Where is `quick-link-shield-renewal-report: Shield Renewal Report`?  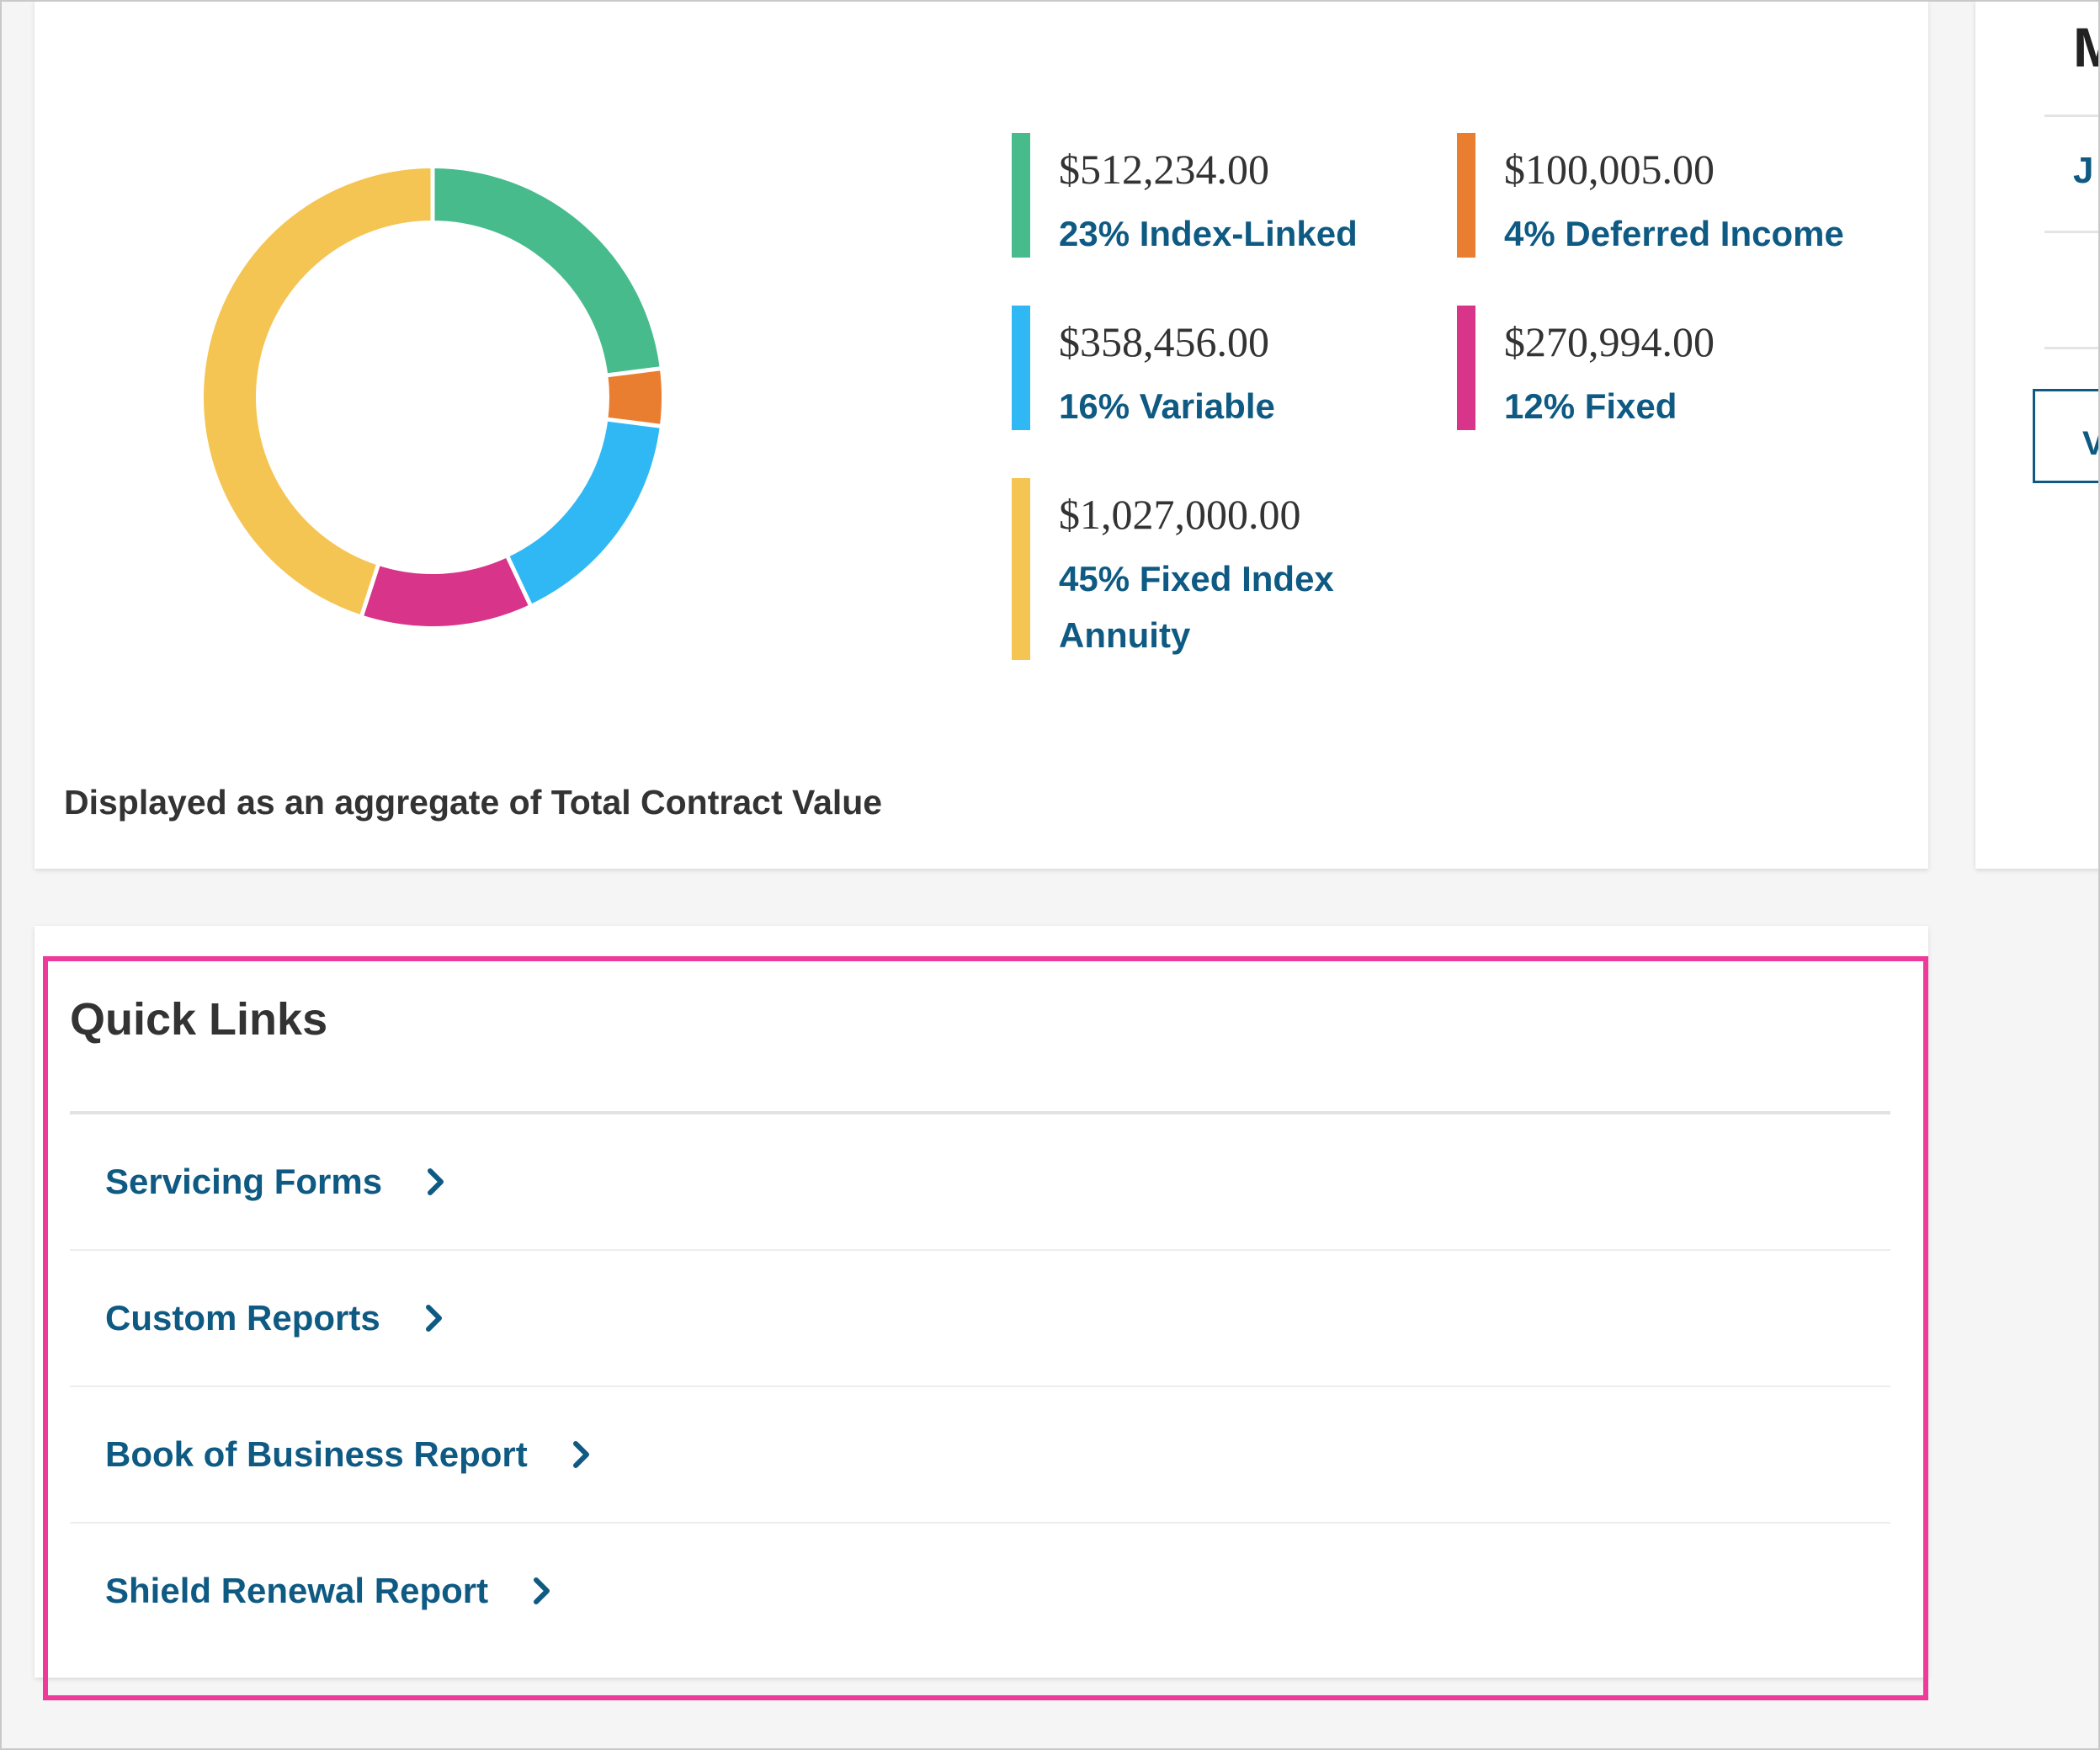 quick-link-shield-renewal-report: Shield Renewal Report is located at coordinates (329, 1591).